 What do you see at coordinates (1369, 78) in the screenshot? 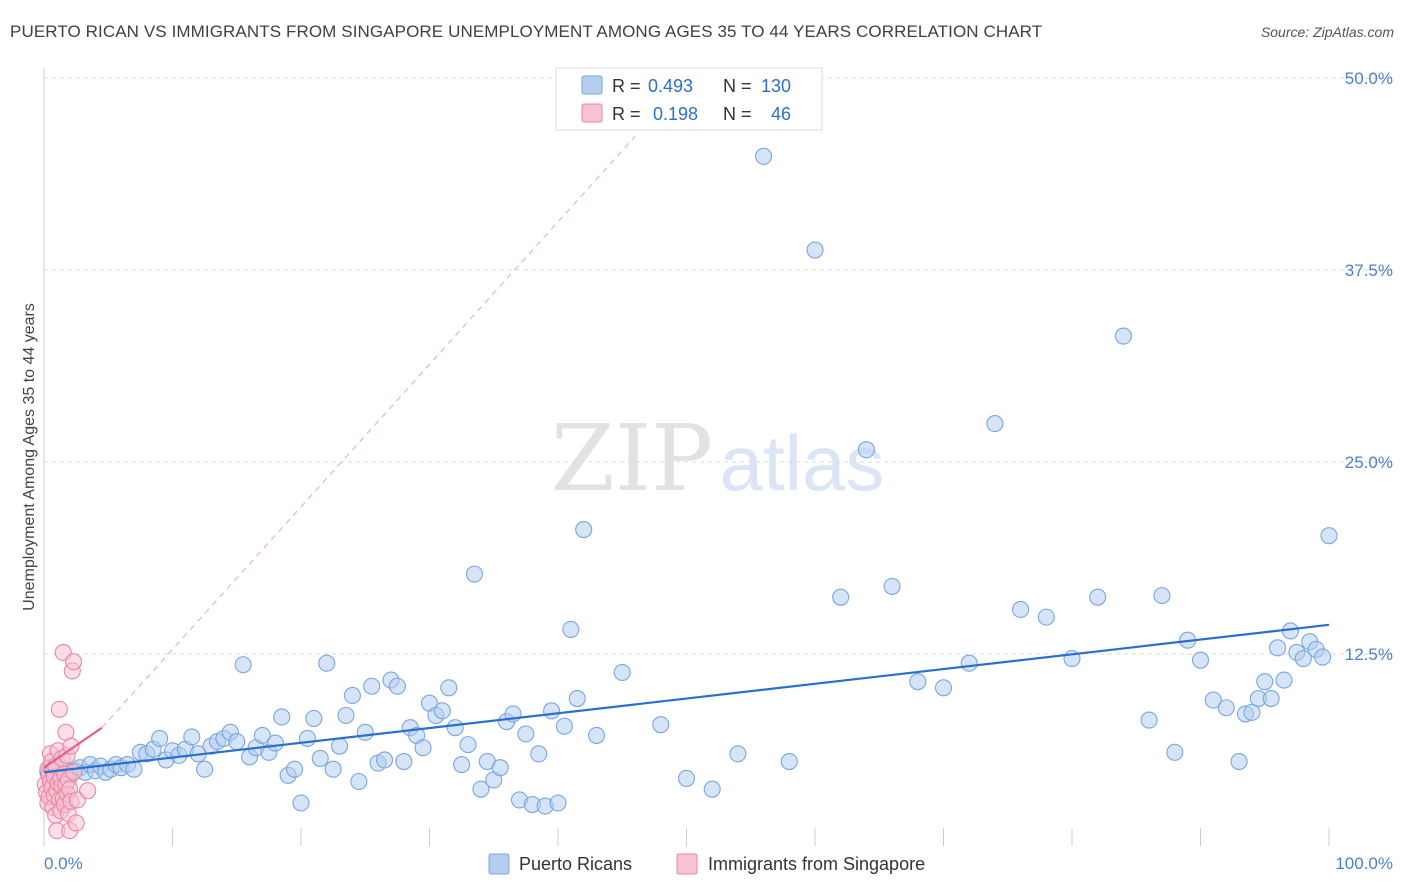
I see `y-tick-label: 50.0%` at bounding box center [1369, 78].